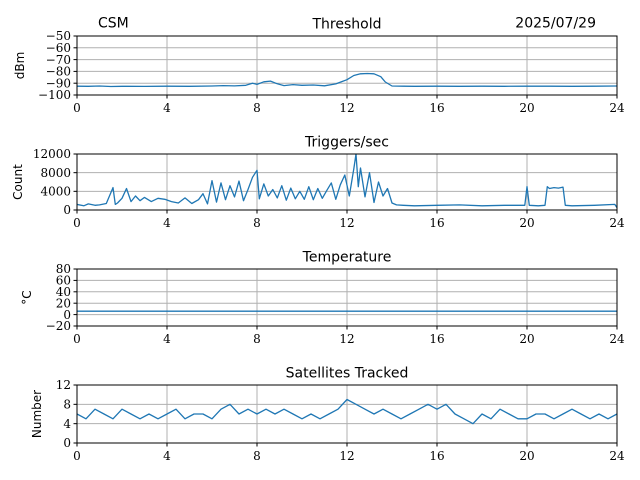  Describe the element at coordinates (257, 108) in the screenshot. I see `threshold-xtick-label: 8` at that location.